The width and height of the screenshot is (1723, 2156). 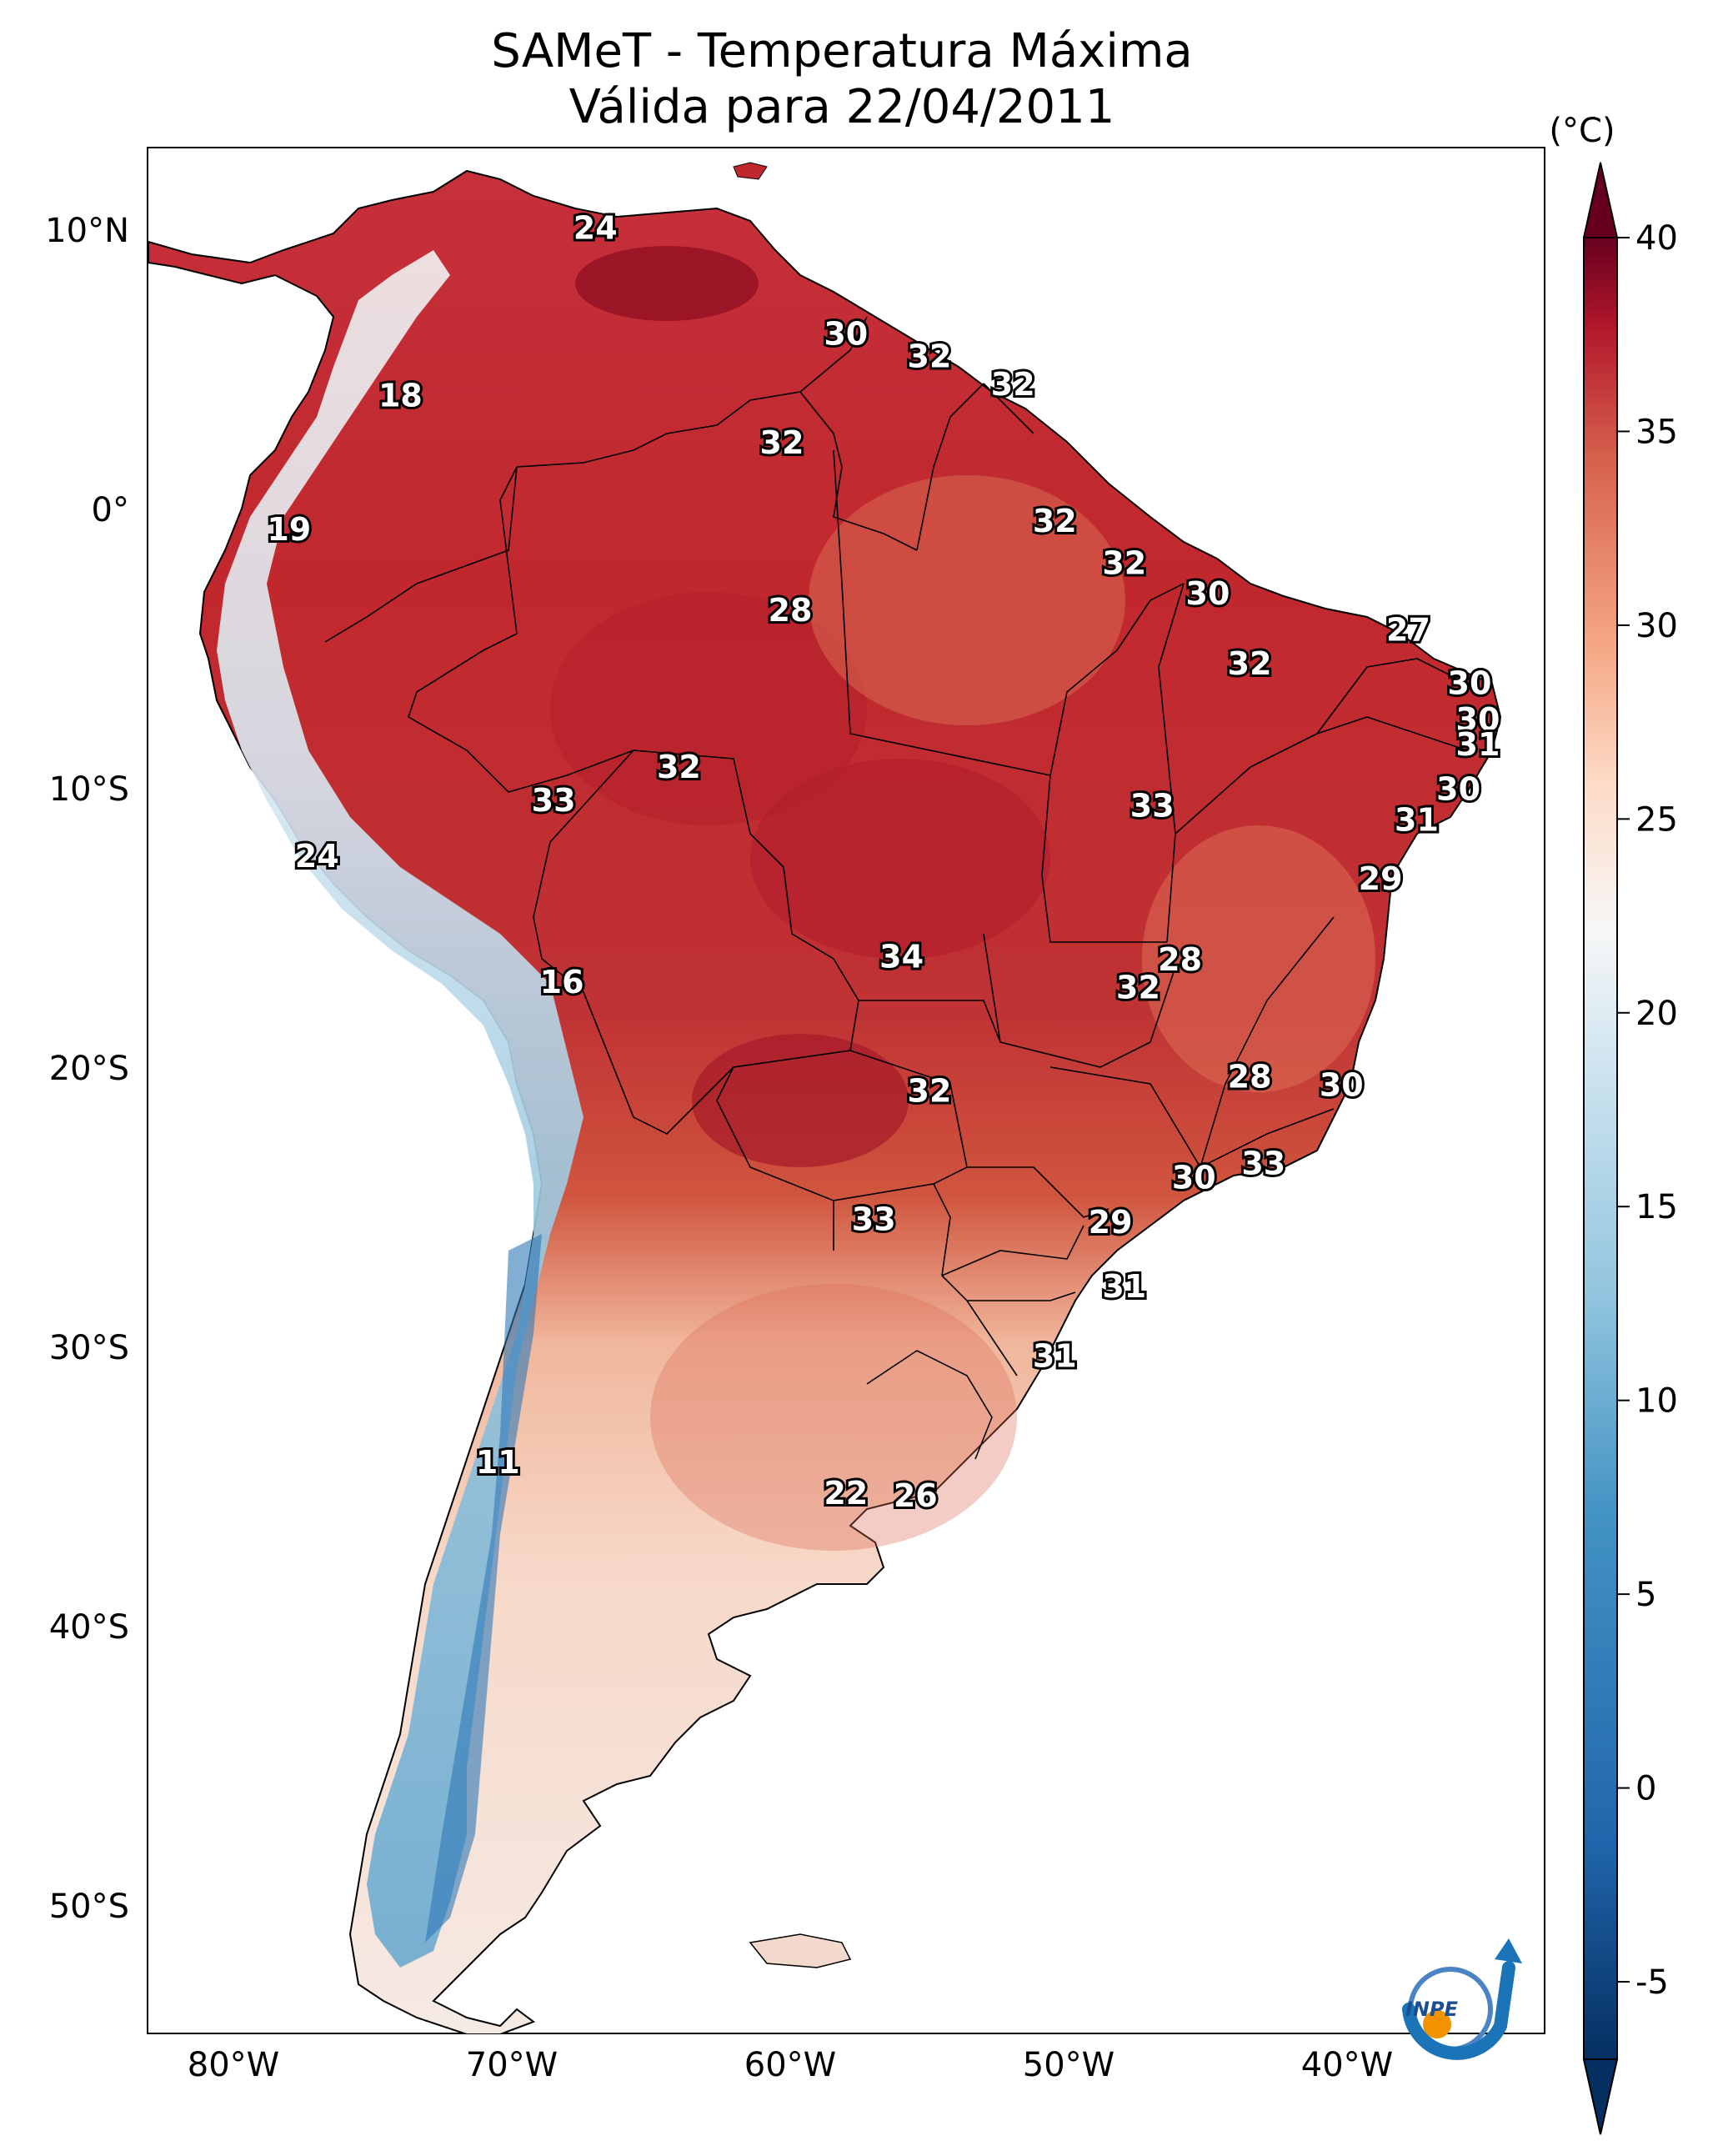 I want to click on inpe-logo: INPE, so click(x=1462, y=1999).